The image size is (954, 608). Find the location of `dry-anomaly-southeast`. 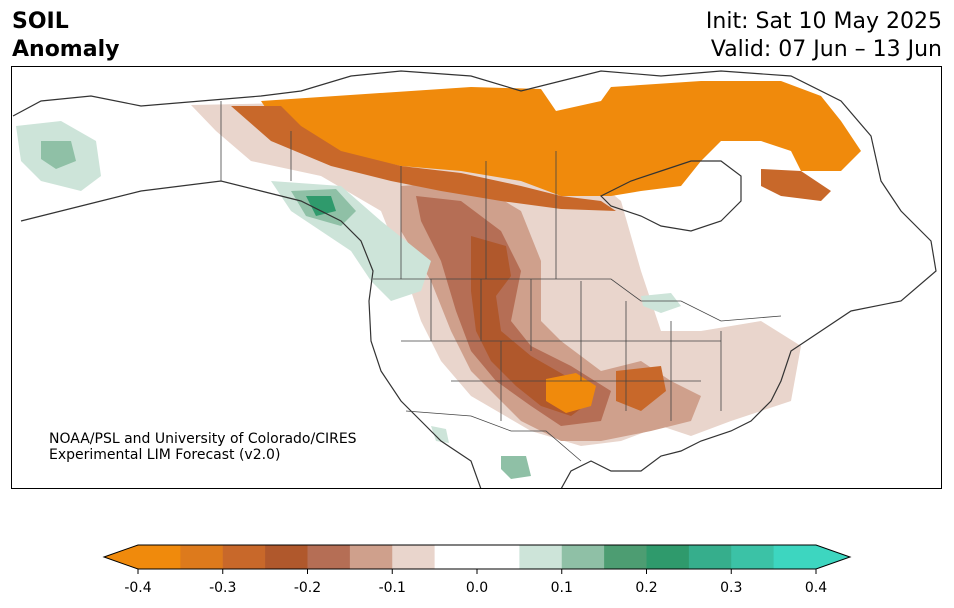

dry-anomaly-southeast is located at coordinates (641, 388).